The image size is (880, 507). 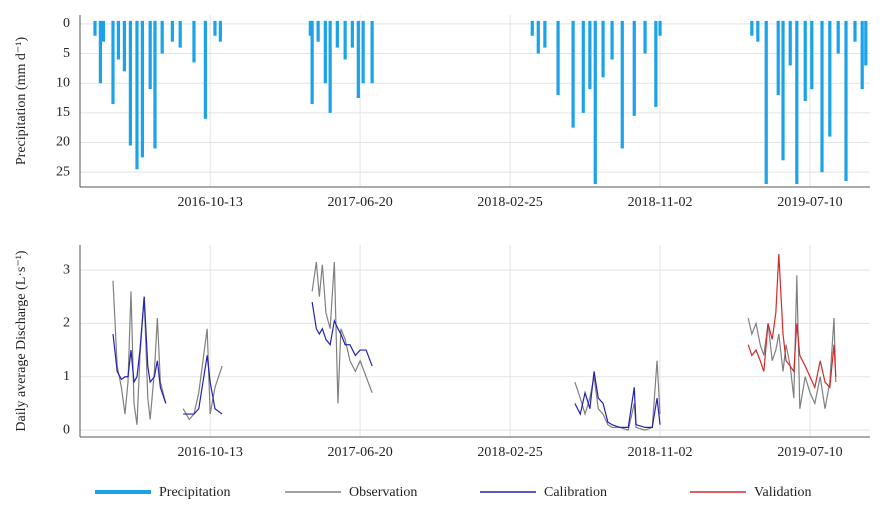 I want to click on legend-label: Observation, so click(x=383, y=492).